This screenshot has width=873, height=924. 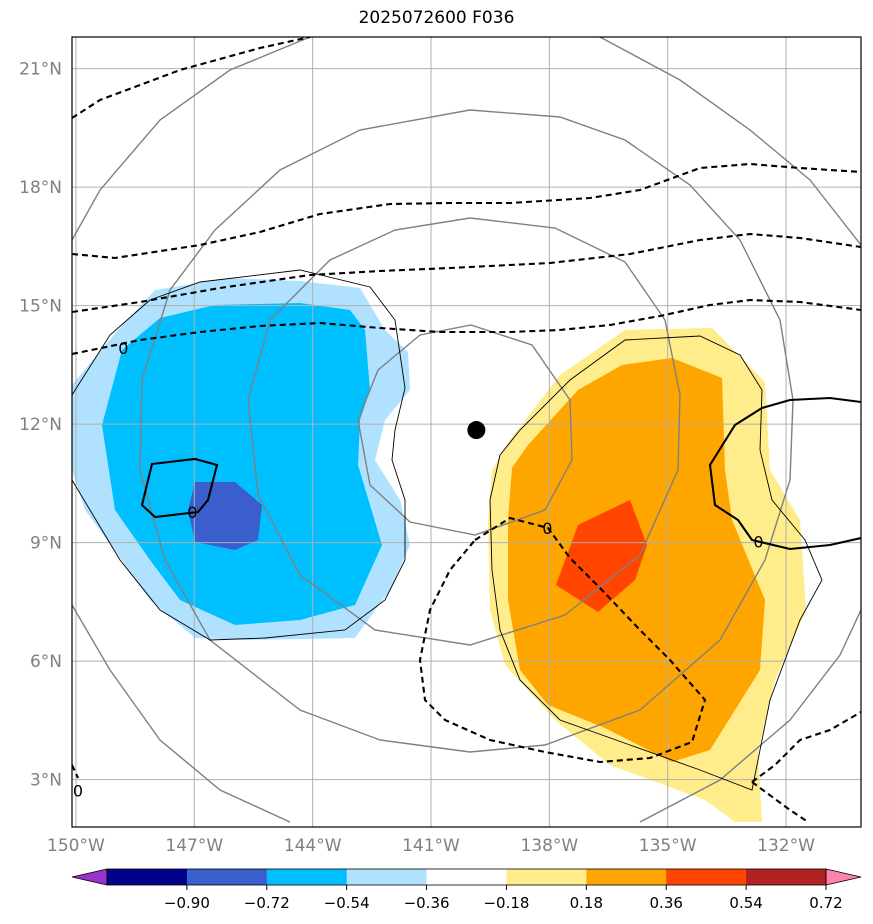 What do you see at coordinates (750, 716) in the screenshot?
I see `distance-ring-4-south` at bounding box center [750, 716].